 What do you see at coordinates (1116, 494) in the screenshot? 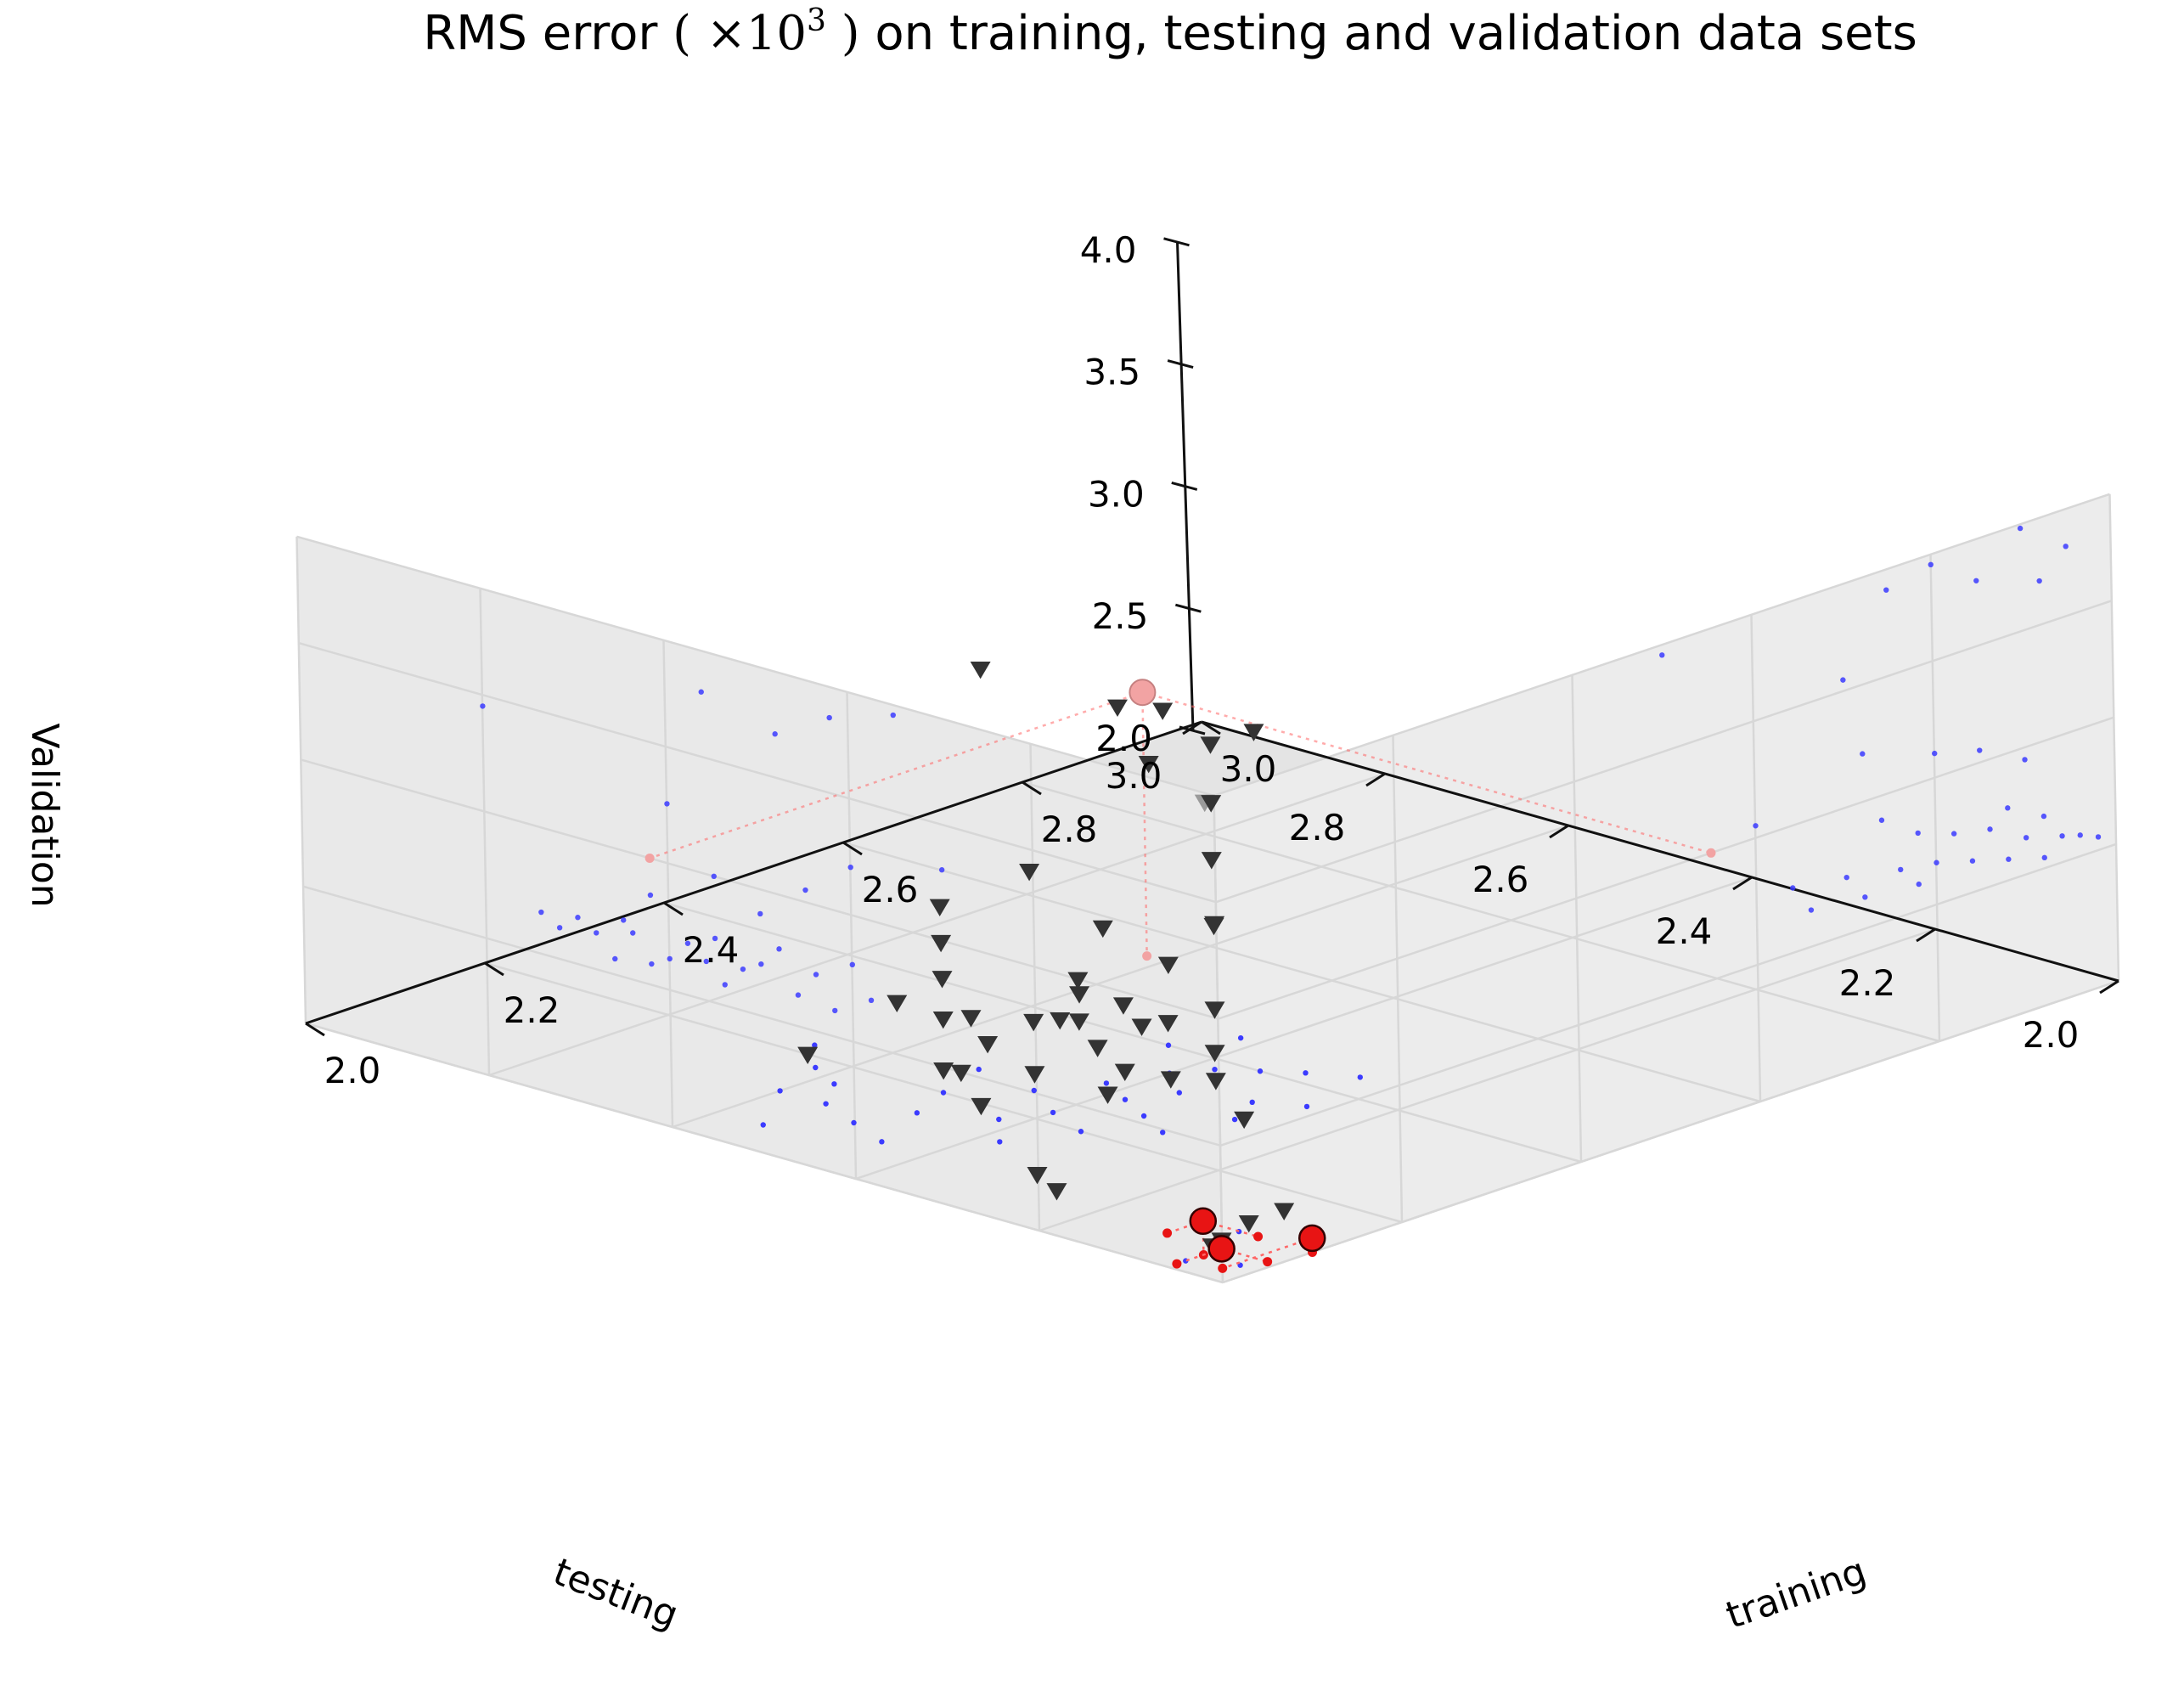
I see `validation-tick-label: 3.0` at bounding box center [1116, 494].